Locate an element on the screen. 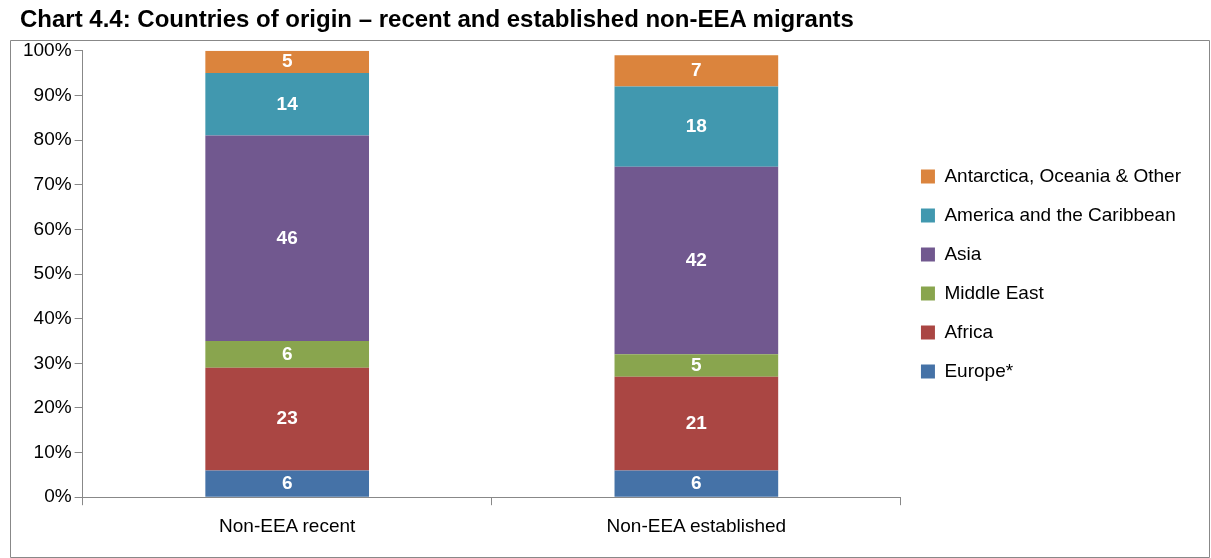  data-label: 14 is located at coordinates (287, 103).